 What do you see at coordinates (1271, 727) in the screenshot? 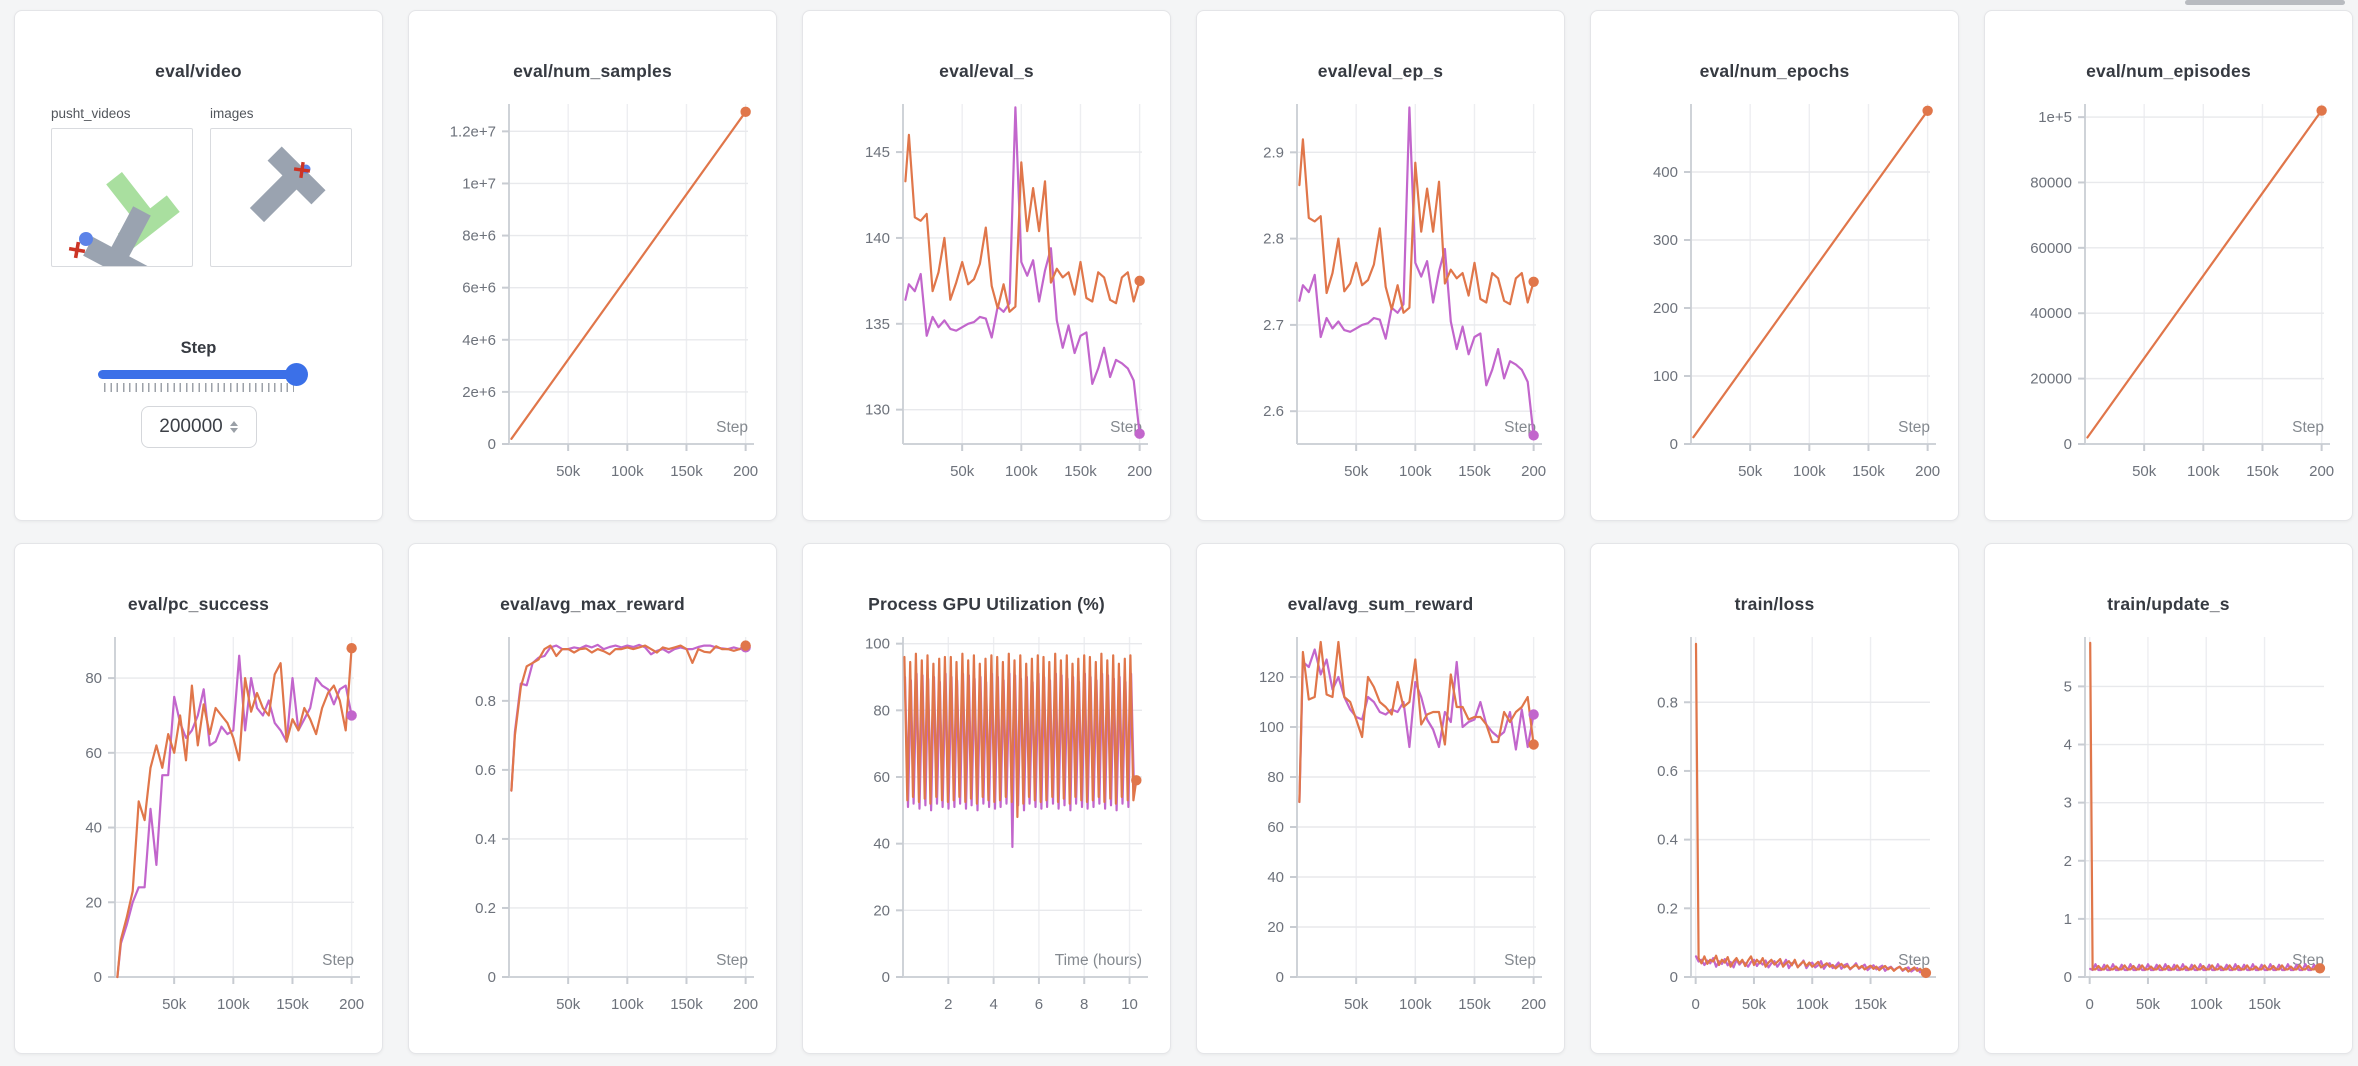
I see `svg-text: 100` at bounding box center [1271, 727].